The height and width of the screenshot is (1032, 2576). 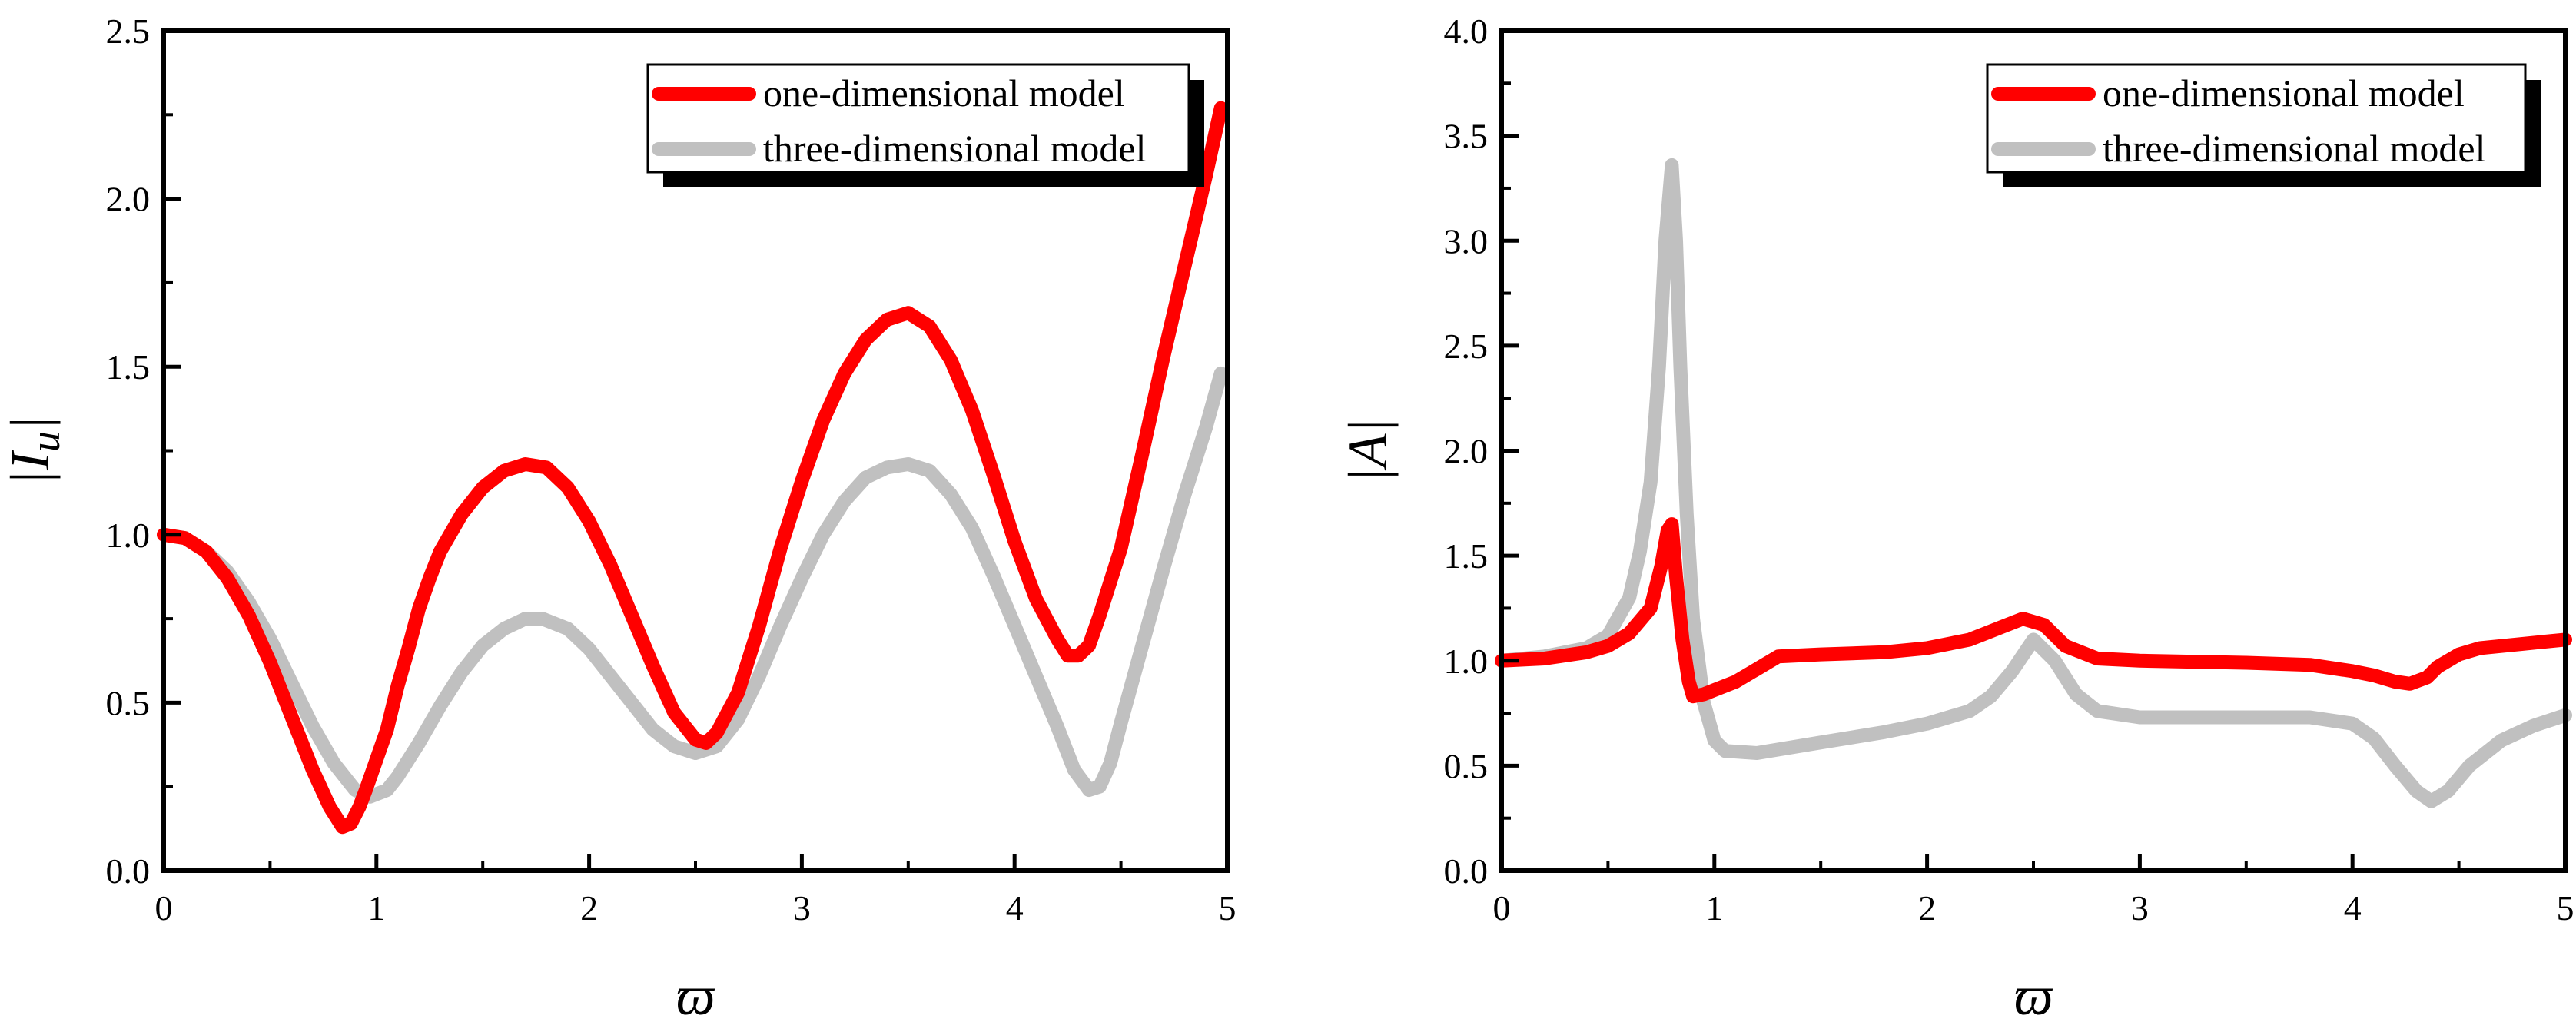 I want to click on y-axis-label-sub: u, so click(x=45, y=442).